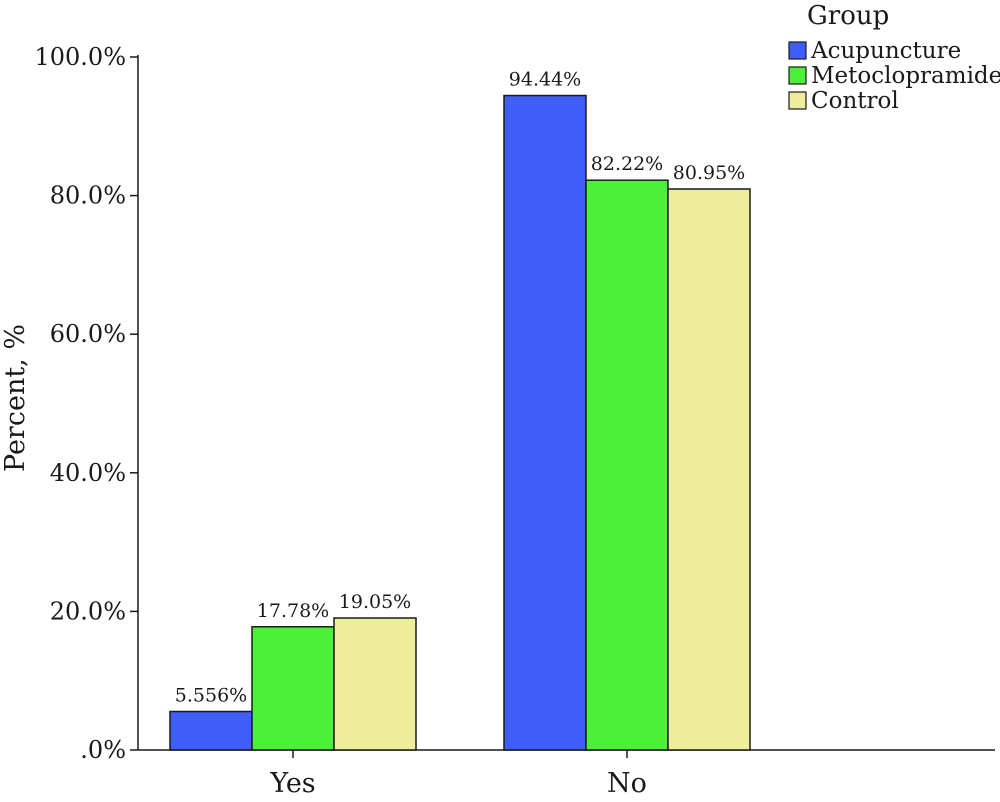  I want to click on y-tick-label: 60.0%, so click(88, 334).